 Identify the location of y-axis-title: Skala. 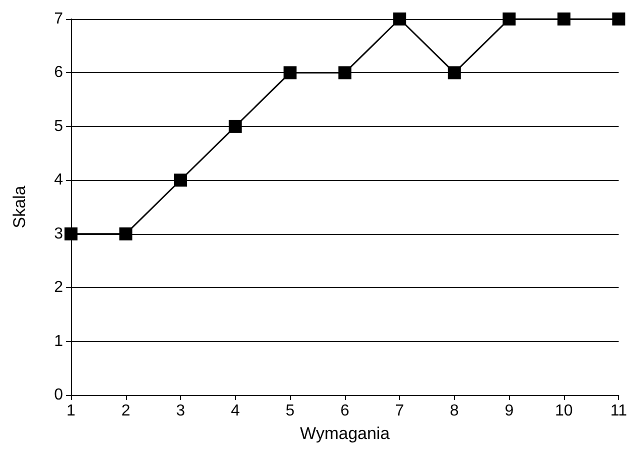
(19, 206).